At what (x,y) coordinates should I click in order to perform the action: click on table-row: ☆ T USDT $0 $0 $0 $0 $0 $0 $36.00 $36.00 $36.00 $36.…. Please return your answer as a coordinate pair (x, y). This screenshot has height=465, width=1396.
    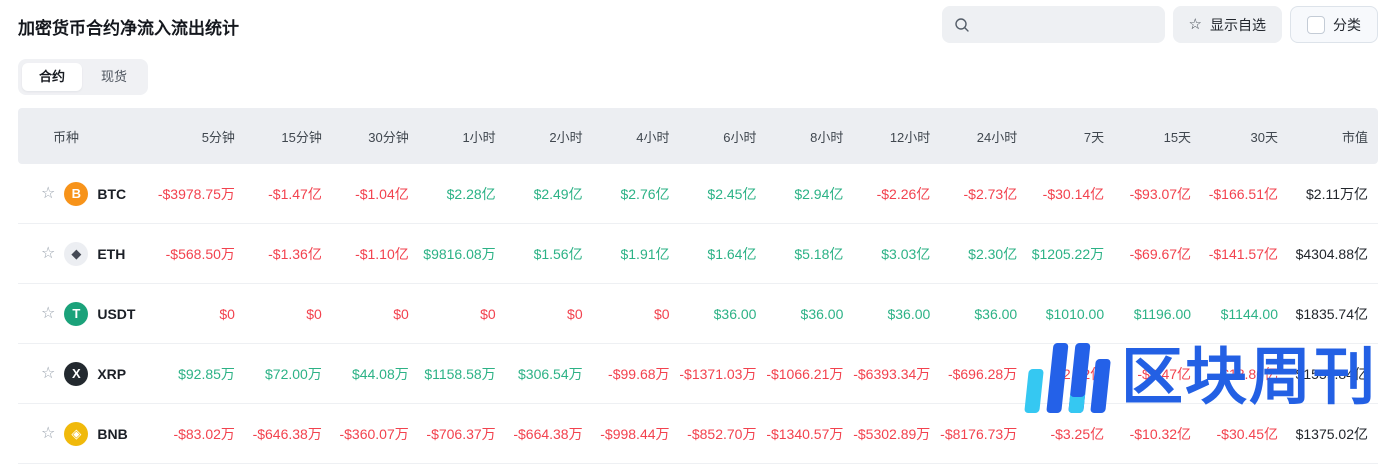
    Looking at the image, I should click on (698, 314).